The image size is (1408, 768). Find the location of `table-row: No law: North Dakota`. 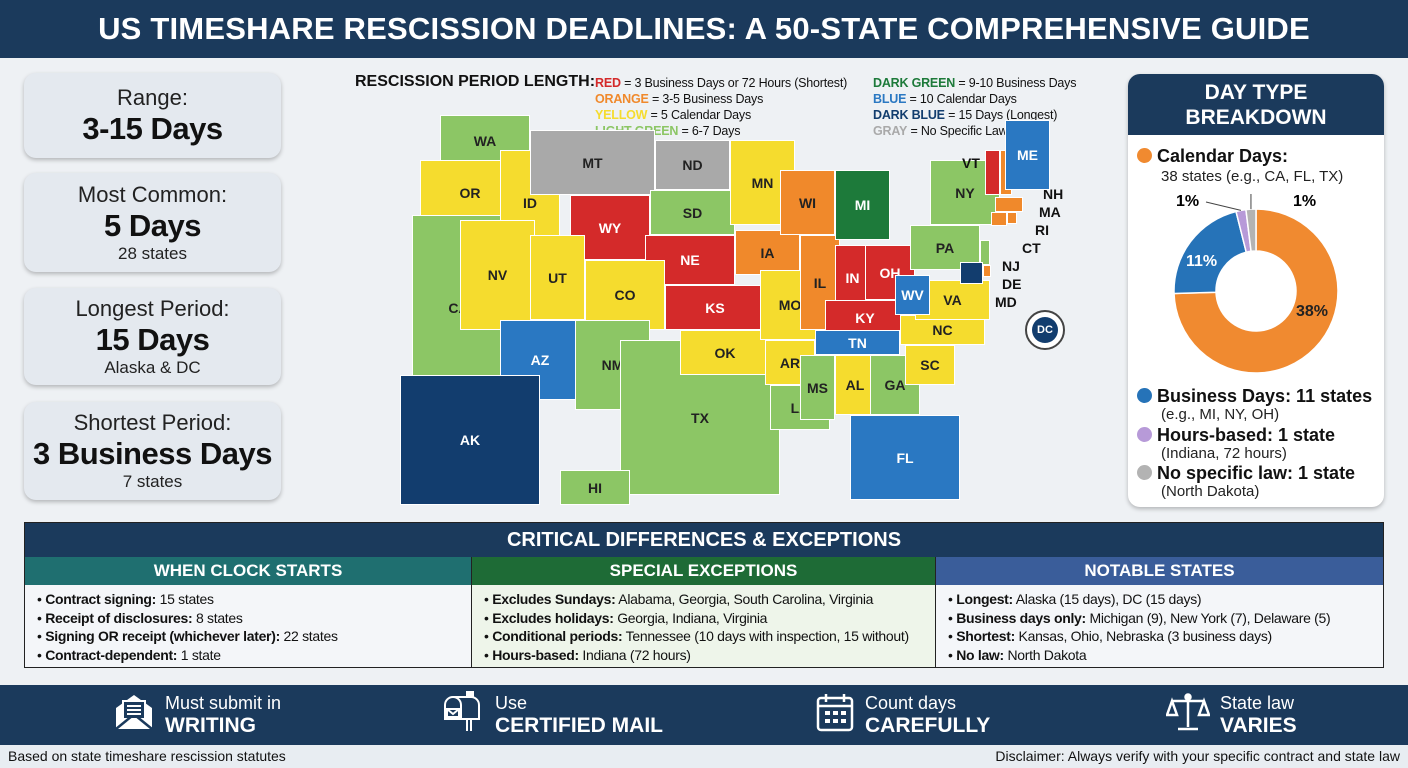

table-row: No law: North Dakota is located at coordinates (1165, 655).